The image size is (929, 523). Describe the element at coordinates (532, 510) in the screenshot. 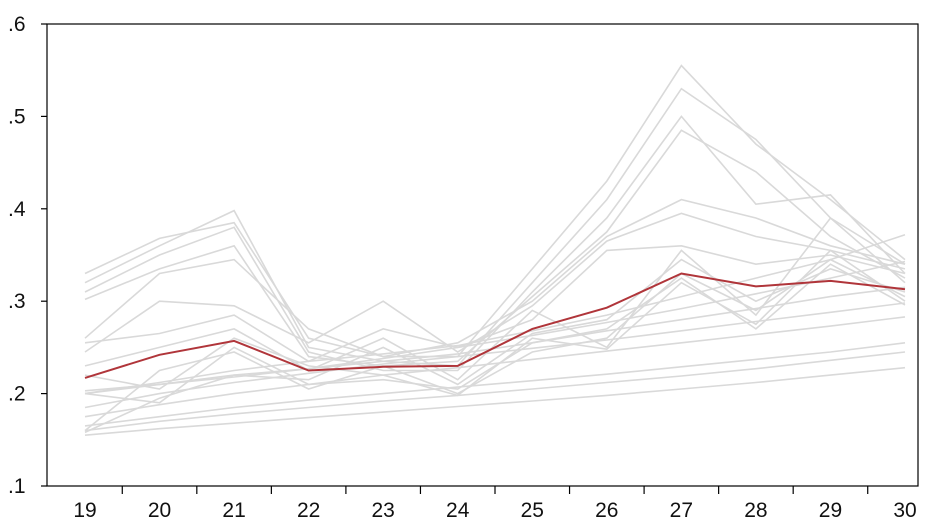

I see `x-tick-label: 25` at that location.